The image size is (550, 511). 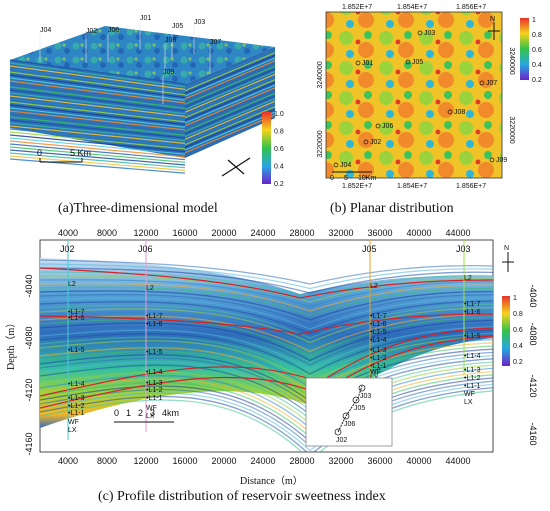 I want to click on right-depth-tick: -4040, so click(x=533, y=295).